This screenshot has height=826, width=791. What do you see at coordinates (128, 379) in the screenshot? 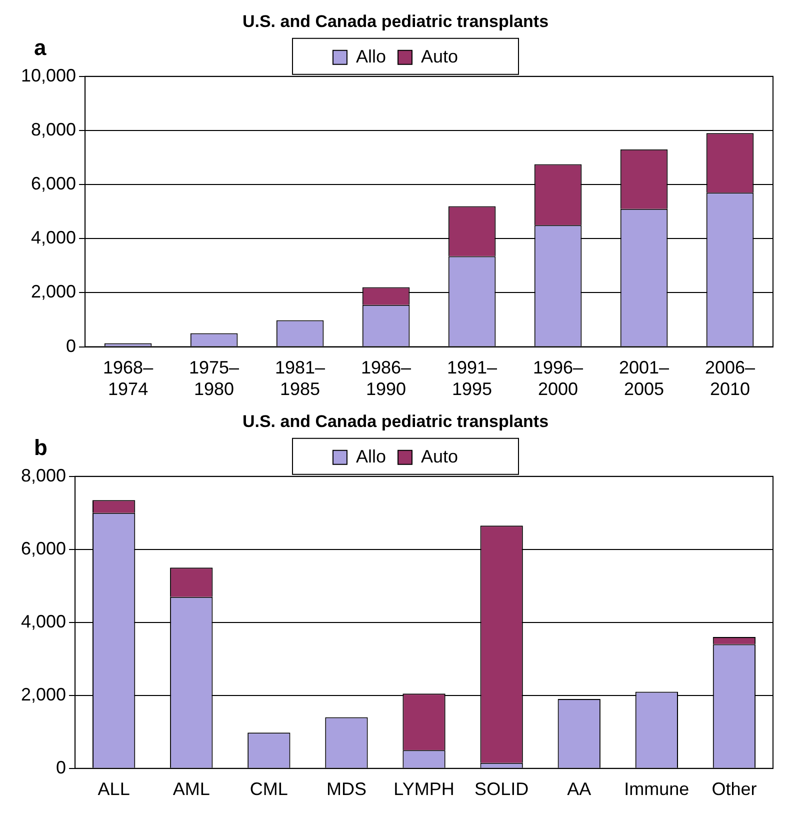
I see `x-tick-label: 1968–1974` at bounding box center [128, 379].